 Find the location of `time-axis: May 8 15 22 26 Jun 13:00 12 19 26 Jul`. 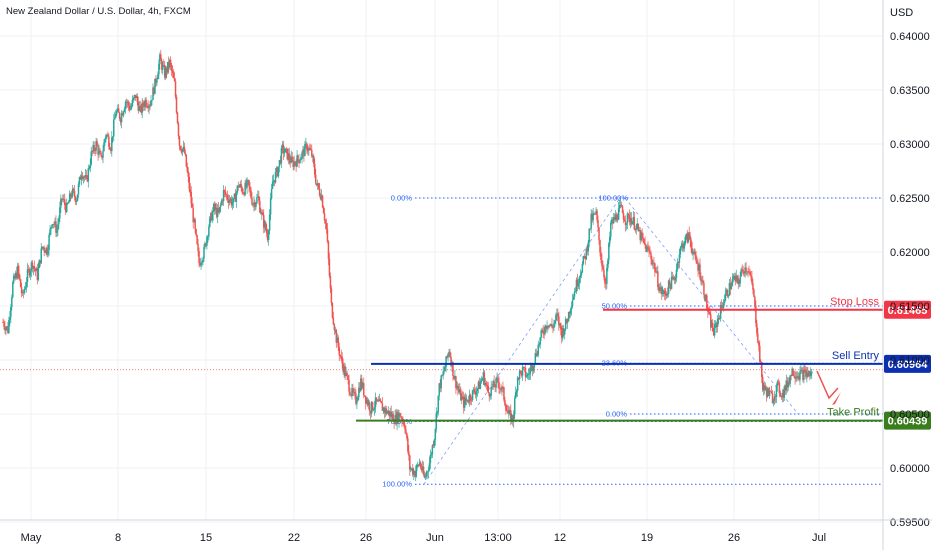

time-axis: May 8 15 22 26 Jun 13:00 12 19 26 Jul is located at coordinates (466, 531).